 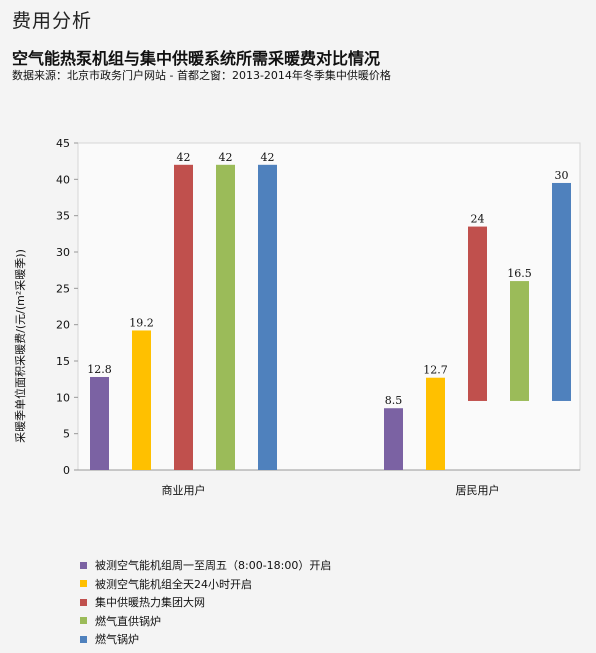 What do you see at coordinates (67, 307) in the screenshot?
I see `y-axis: 0 5 10 15 20 25 30 35 40 45` at bounding box center [67, 307].